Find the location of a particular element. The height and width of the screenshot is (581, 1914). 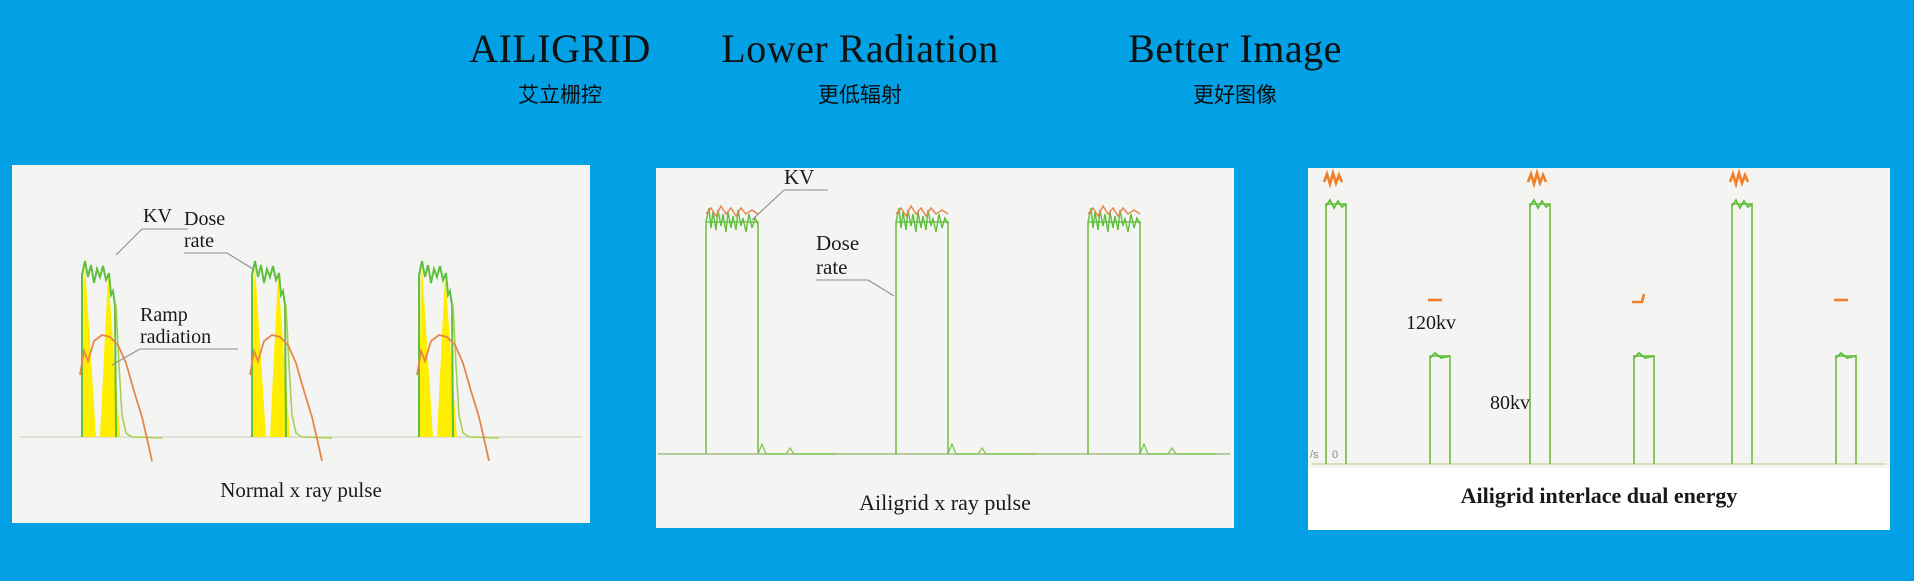

panel-caption-normal: Normal x ray pulse is located at coordinates (301, 490).